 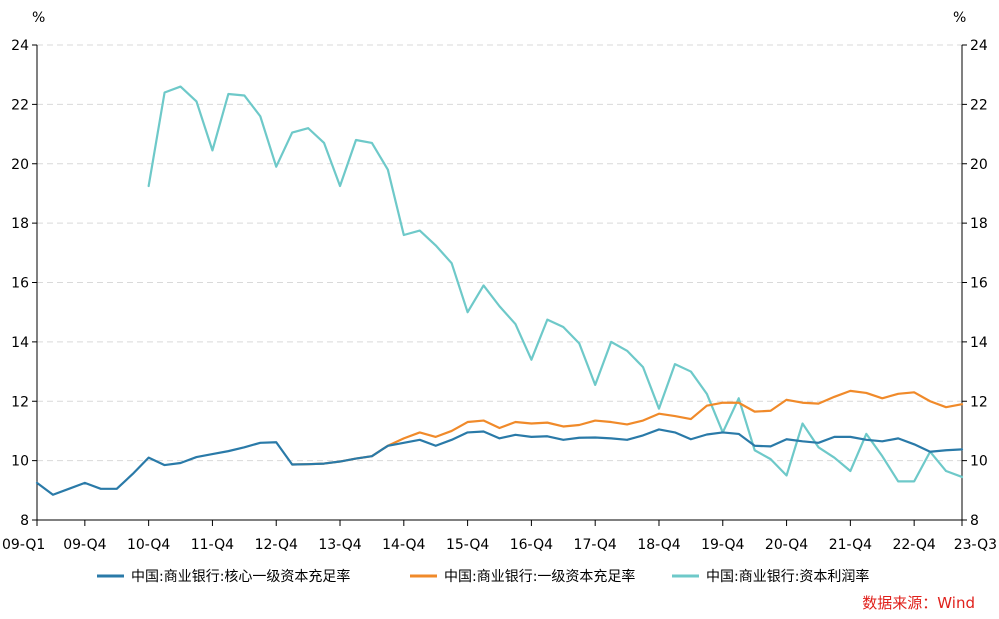 What do you see at coordinates (850, 545) in the screenshot?
I see `x-tick-label: 21-Q4` at bounding box center [850, 545].